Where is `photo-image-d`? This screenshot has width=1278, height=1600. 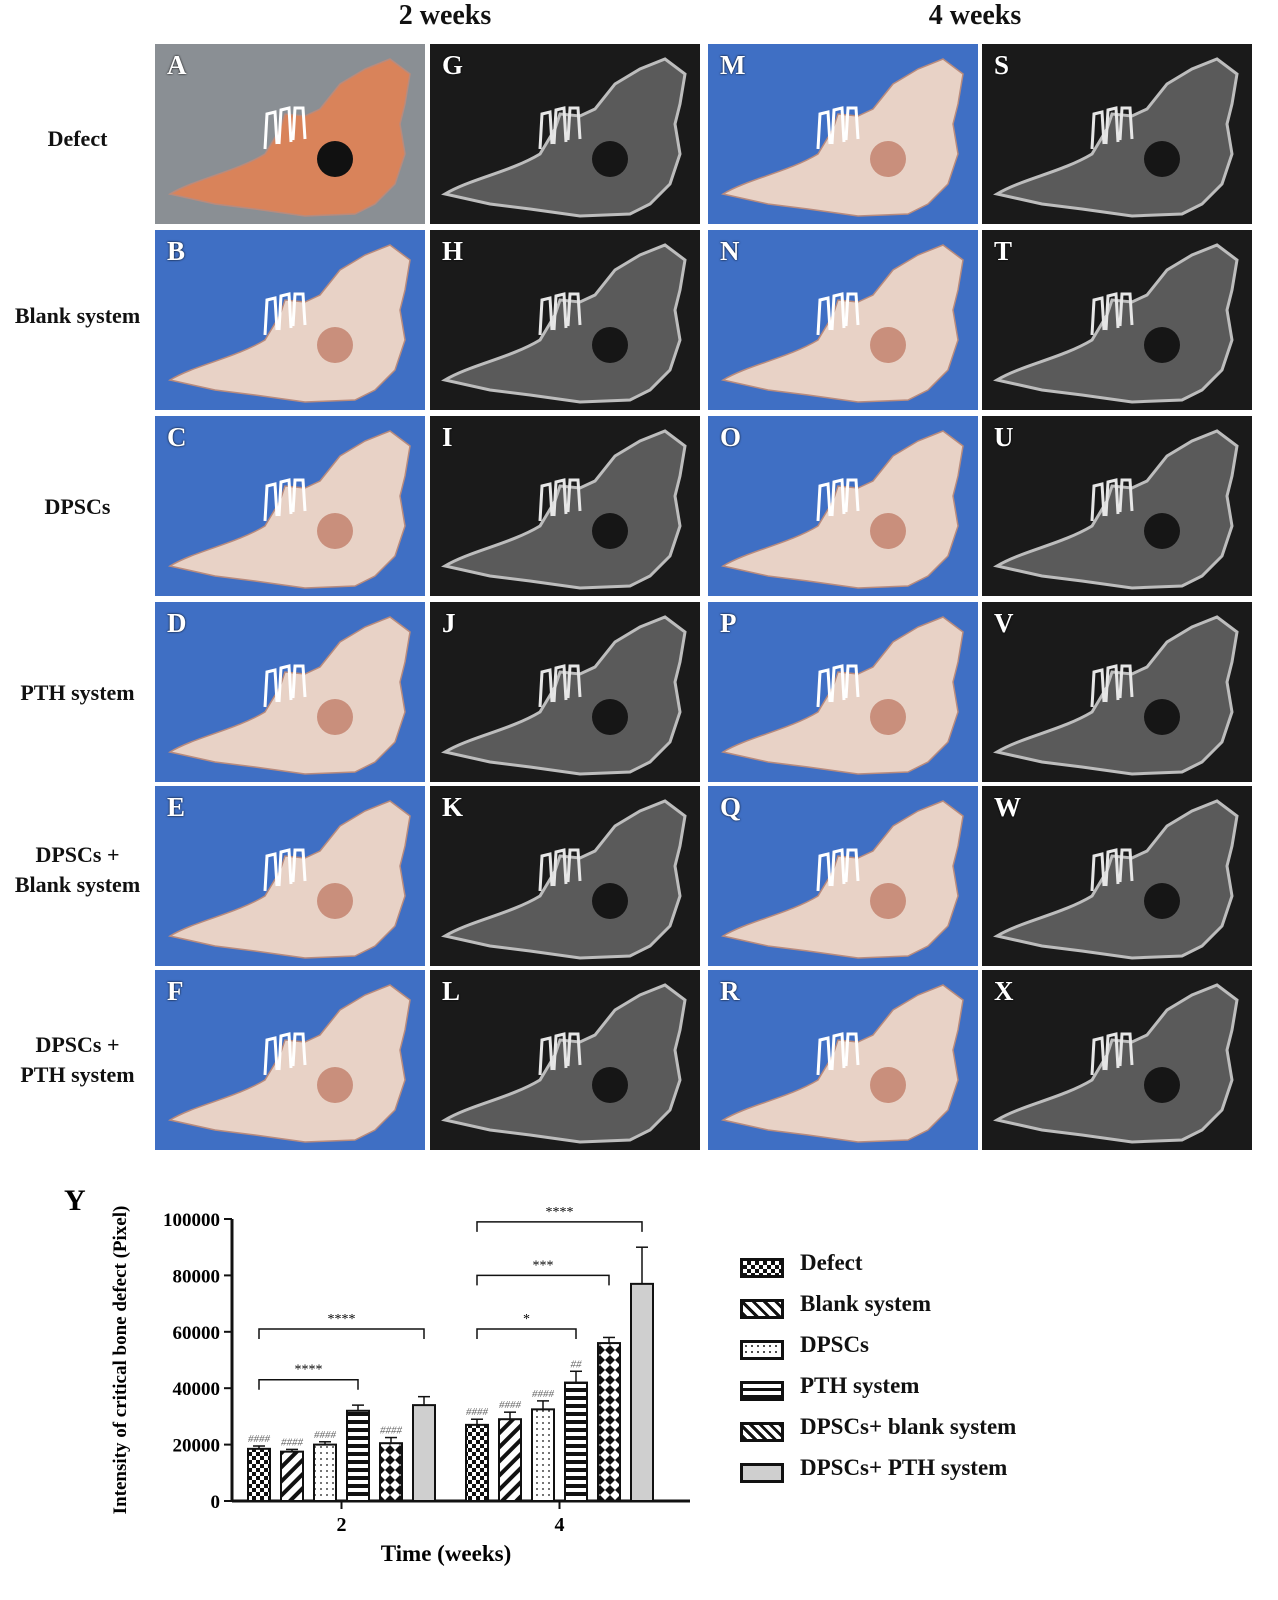 photo-image-d is located at coordinates (290, 692).